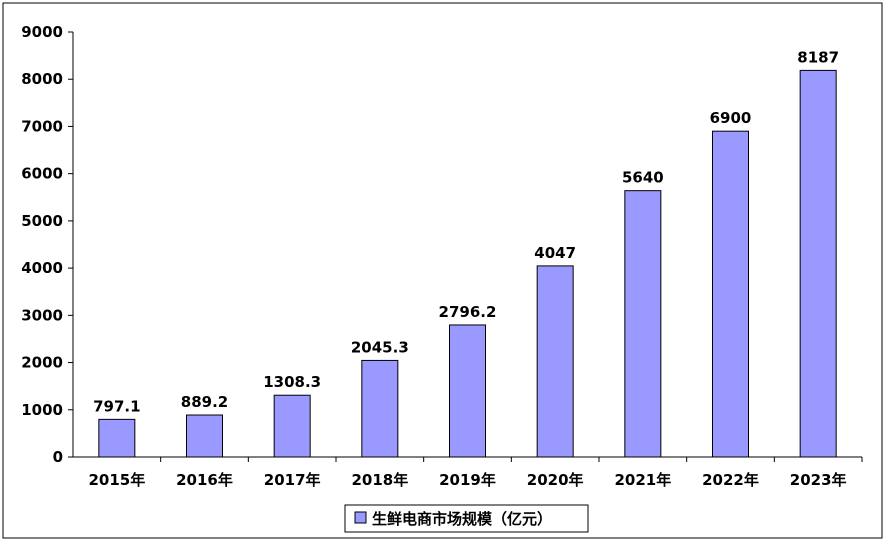  I want to click on x-tick-label: 2017年, so click(292, 480).